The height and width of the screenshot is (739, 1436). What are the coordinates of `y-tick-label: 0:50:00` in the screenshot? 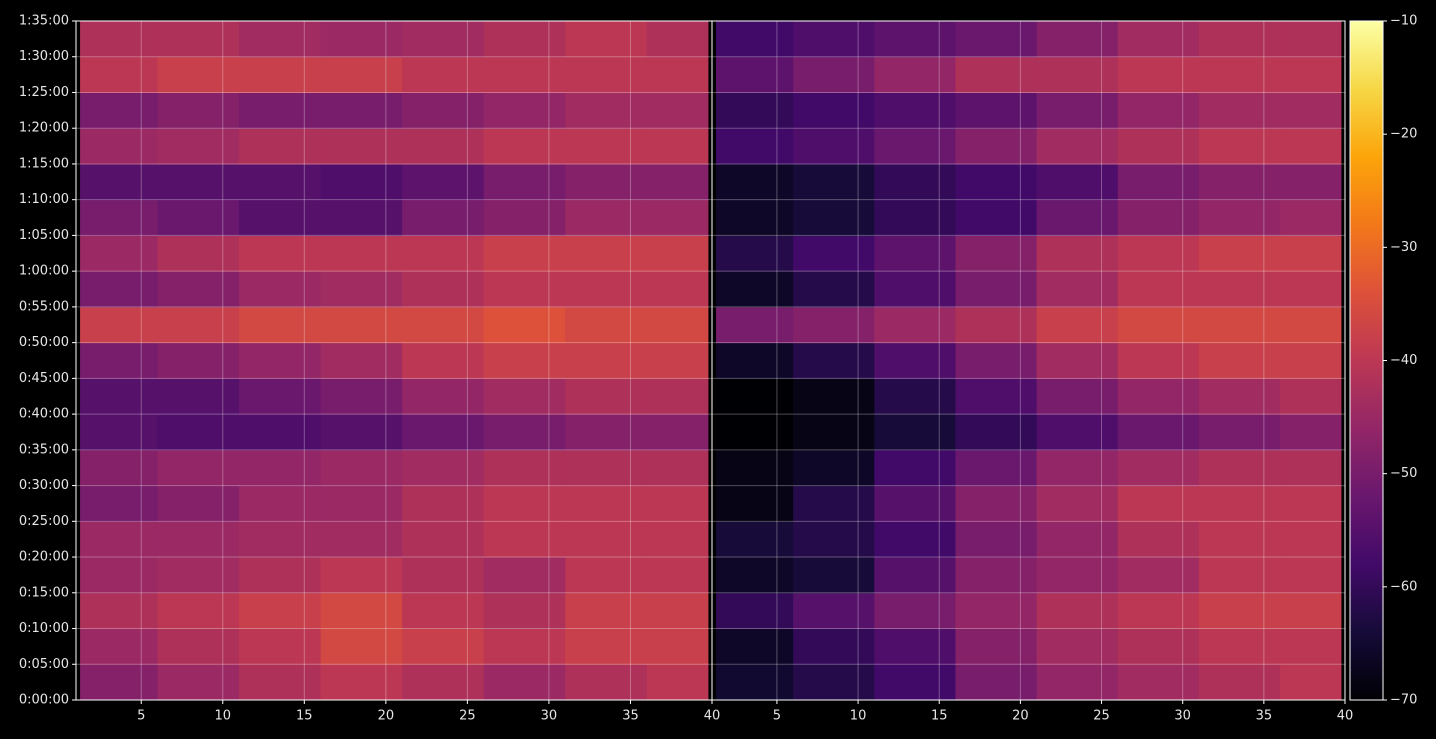 It's located at (44, 342).